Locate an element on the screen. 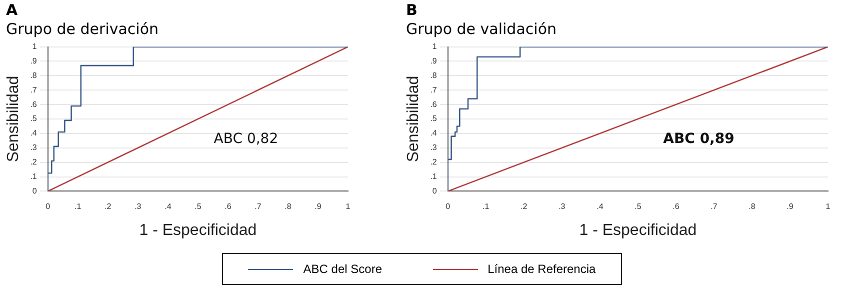 Image resolution: width=850 pixels, height=308 pixels. chart-title: A is located at coordinates (12, 10).